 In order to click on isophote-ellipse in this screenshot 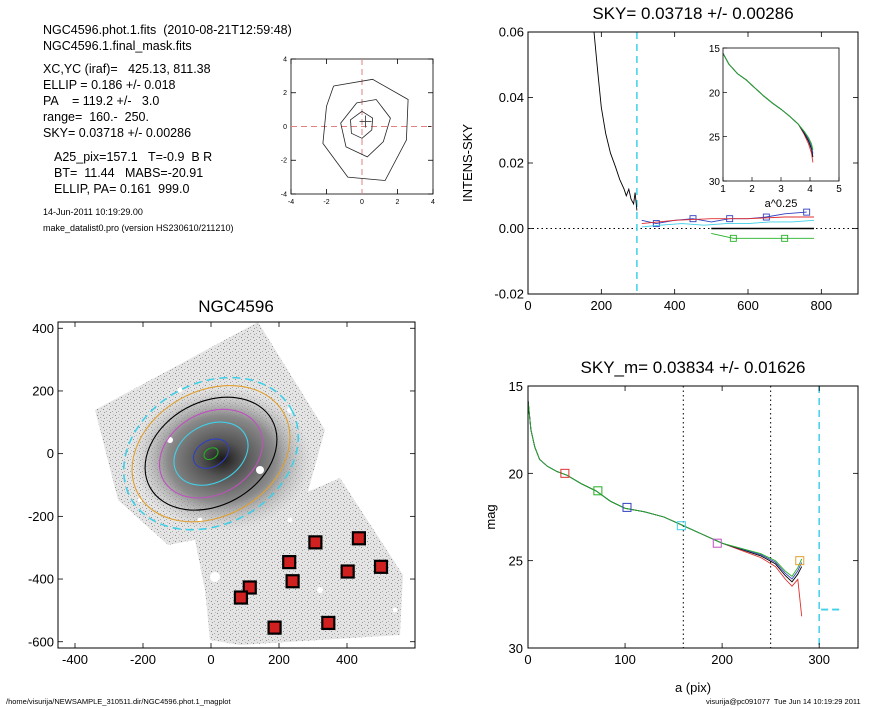, I will do `click(211, 453)`.